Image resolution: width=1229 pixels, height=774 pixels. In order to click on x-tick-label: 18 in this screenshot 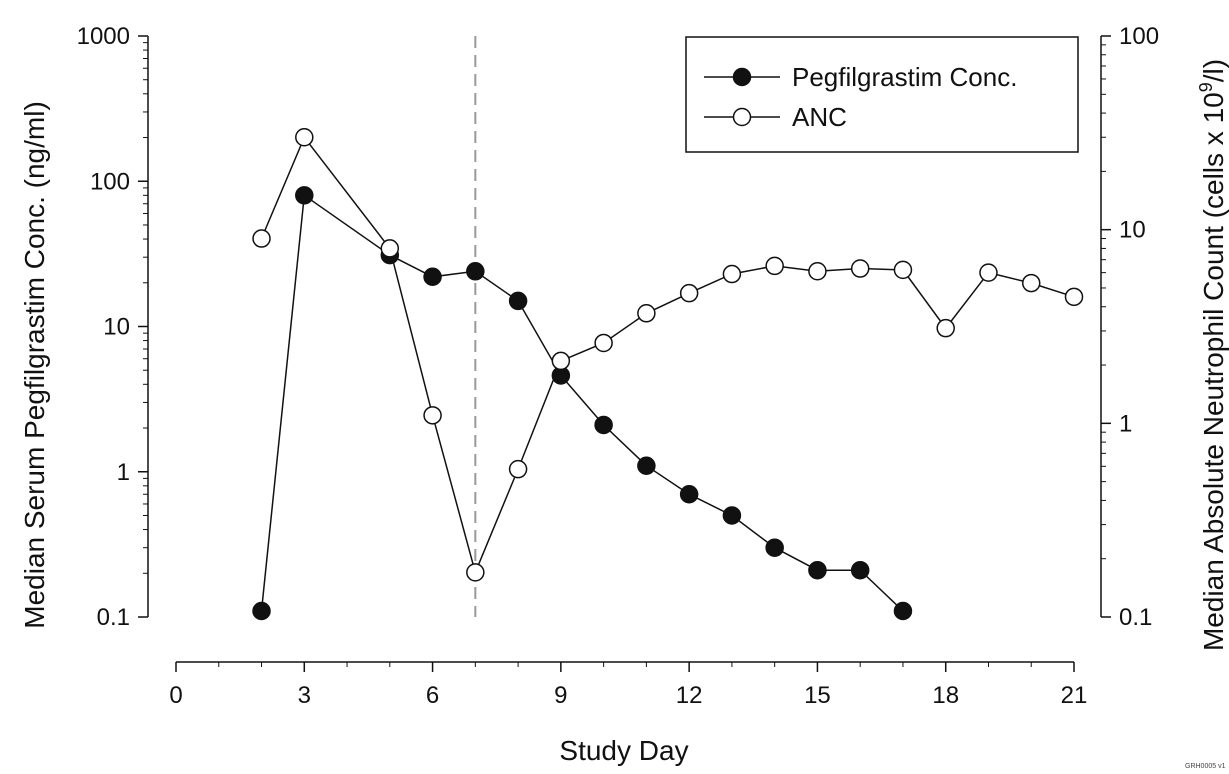, I will do `click(945, 695)`.